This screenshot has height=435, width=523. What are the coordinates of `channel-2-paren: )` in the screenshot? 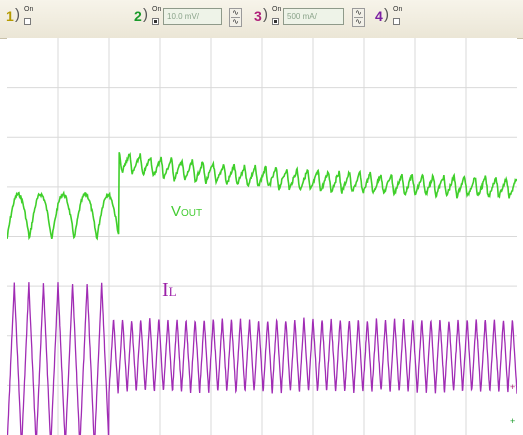 It's located at (145, 14).